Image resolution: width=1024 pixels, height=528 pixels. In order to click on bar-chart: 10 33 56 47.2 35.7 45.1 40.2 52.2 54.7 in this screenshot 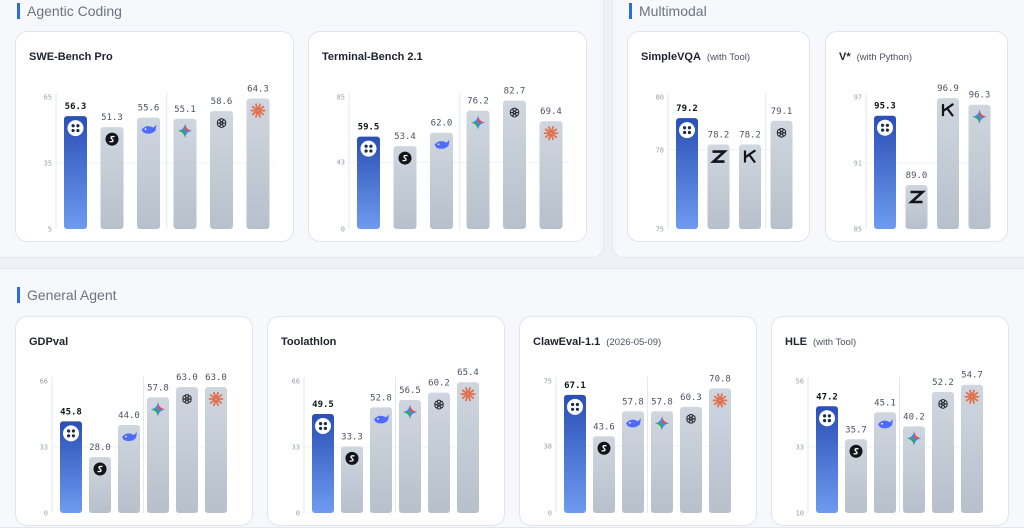, I will do `click(889, 444)`.